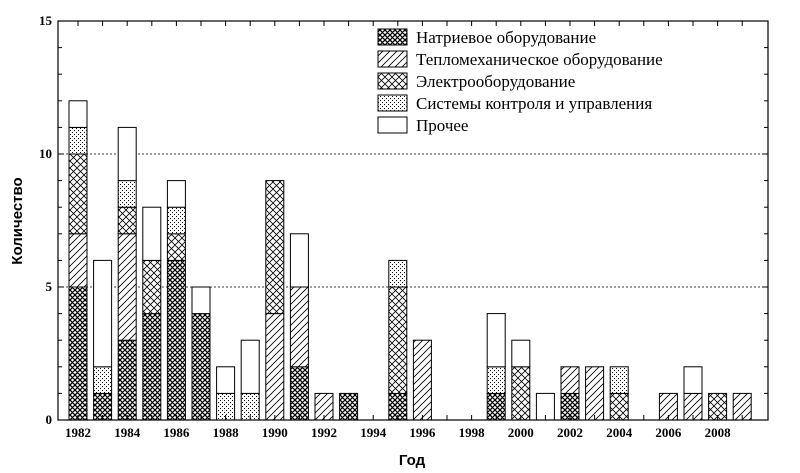  What do you see at coordinates (442, 125) in the screenshot?
I see `legend-label: Прочее` at bounding box center [442, 125].